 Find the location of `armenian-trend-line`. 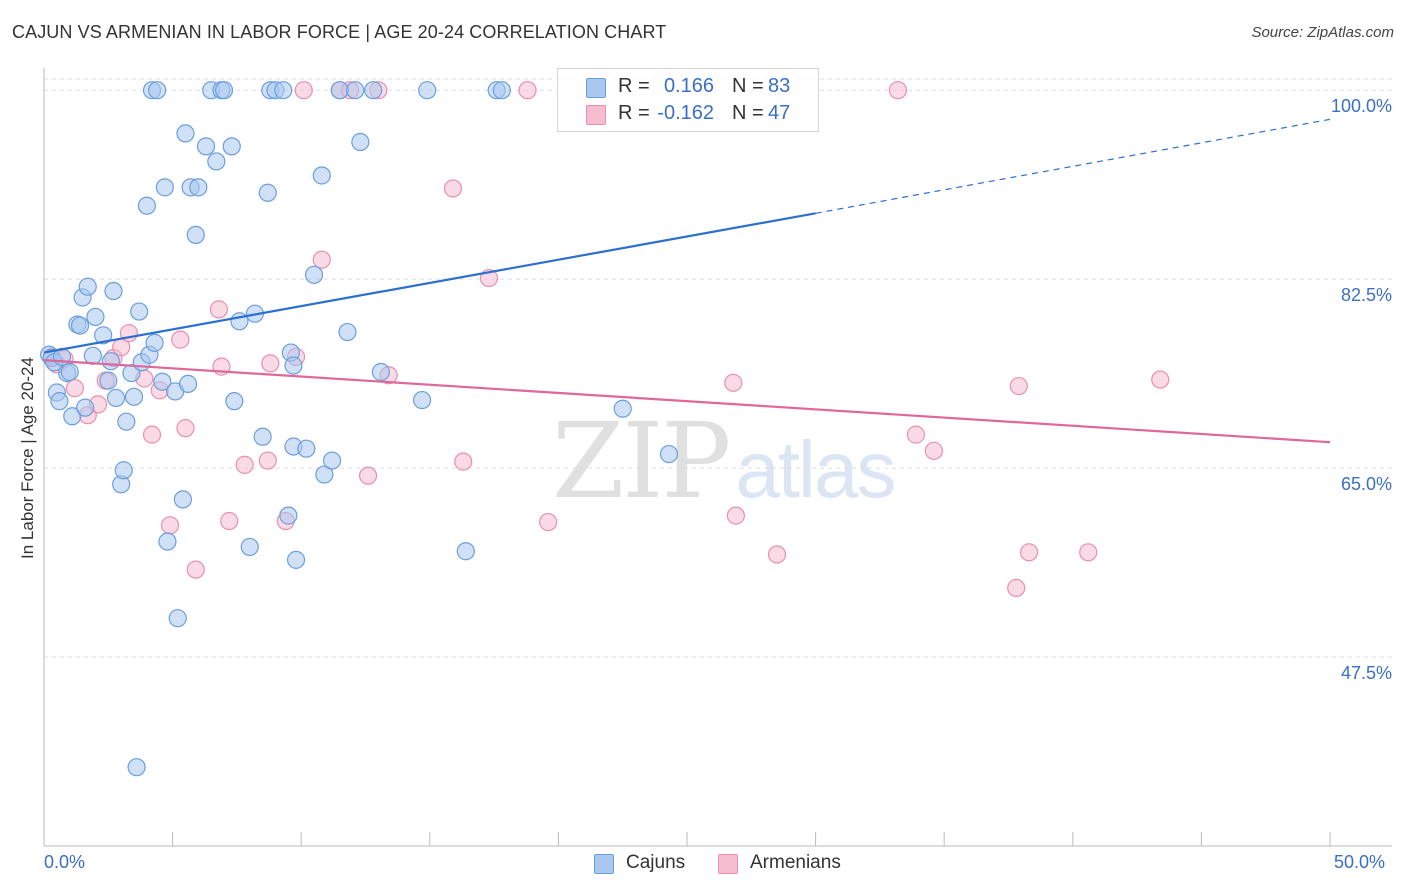

armenian-trend-line is located at coordinates (687, 401).